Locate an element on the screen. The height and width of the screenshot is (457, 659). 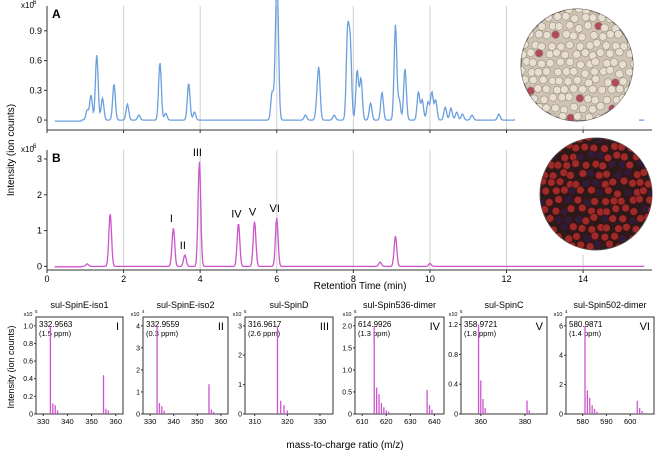
y-tick-label: 6 is located at coordinates (561, 326).